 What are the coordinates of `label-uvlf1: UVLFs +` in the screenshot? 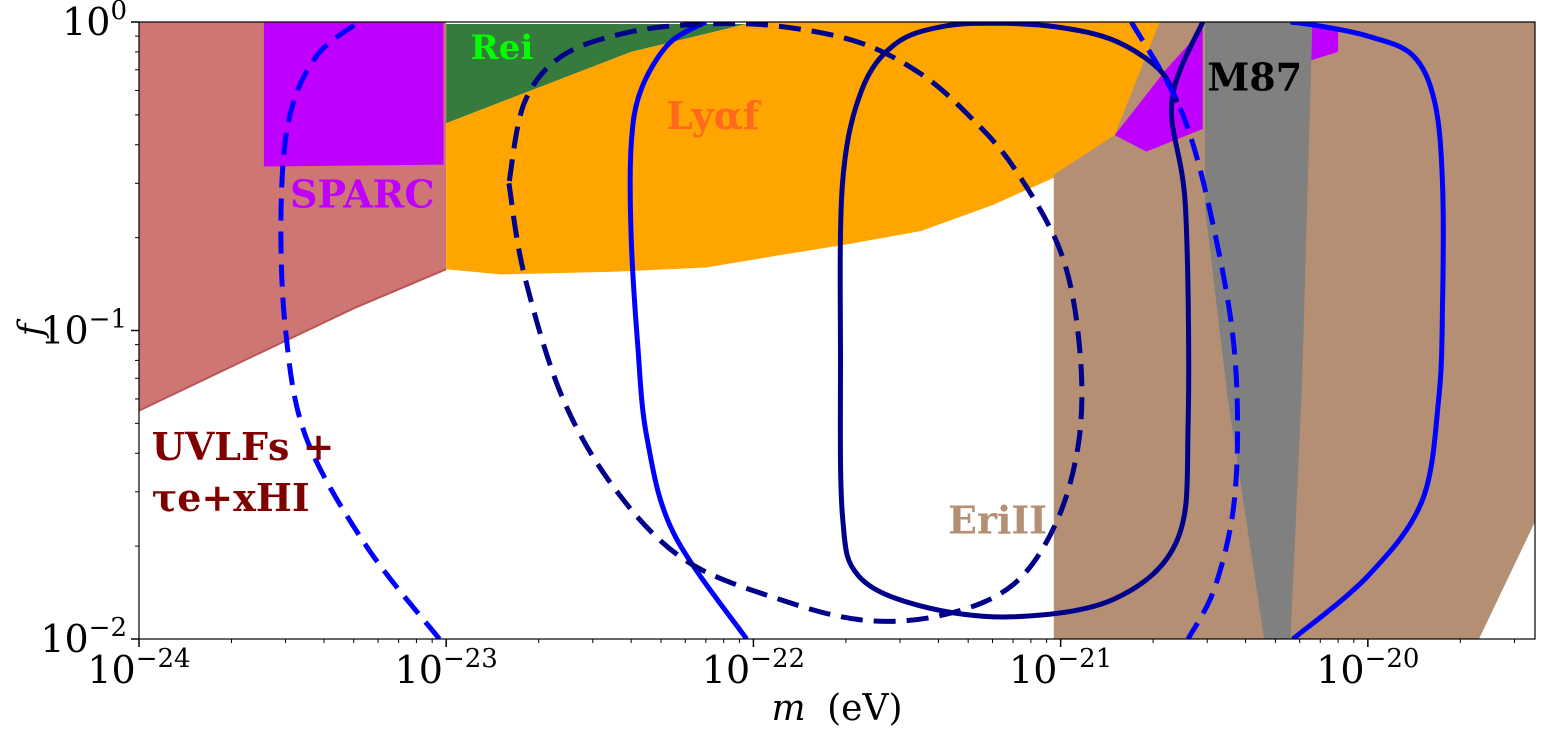 It's located at (243, 446).